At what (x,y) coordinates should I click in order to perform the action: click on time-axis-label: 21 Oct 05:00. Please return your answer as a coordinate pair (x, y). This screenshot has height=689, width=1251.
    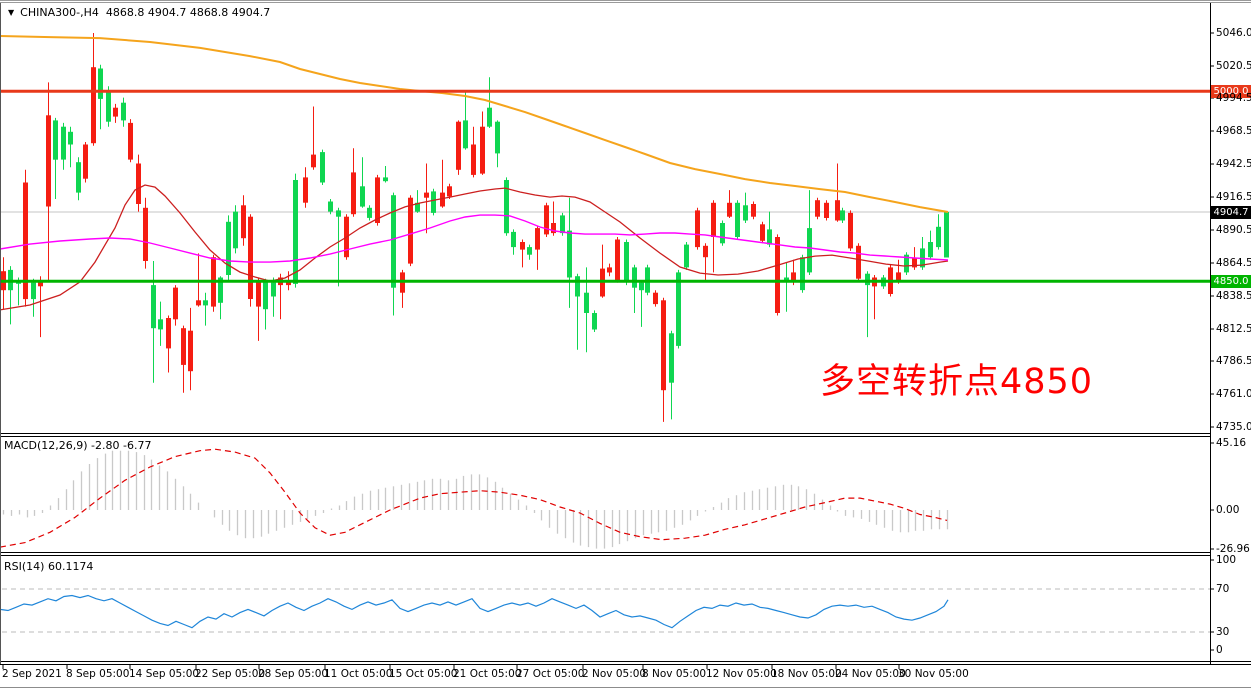
    Looking at the image, I should click on (487, 674).